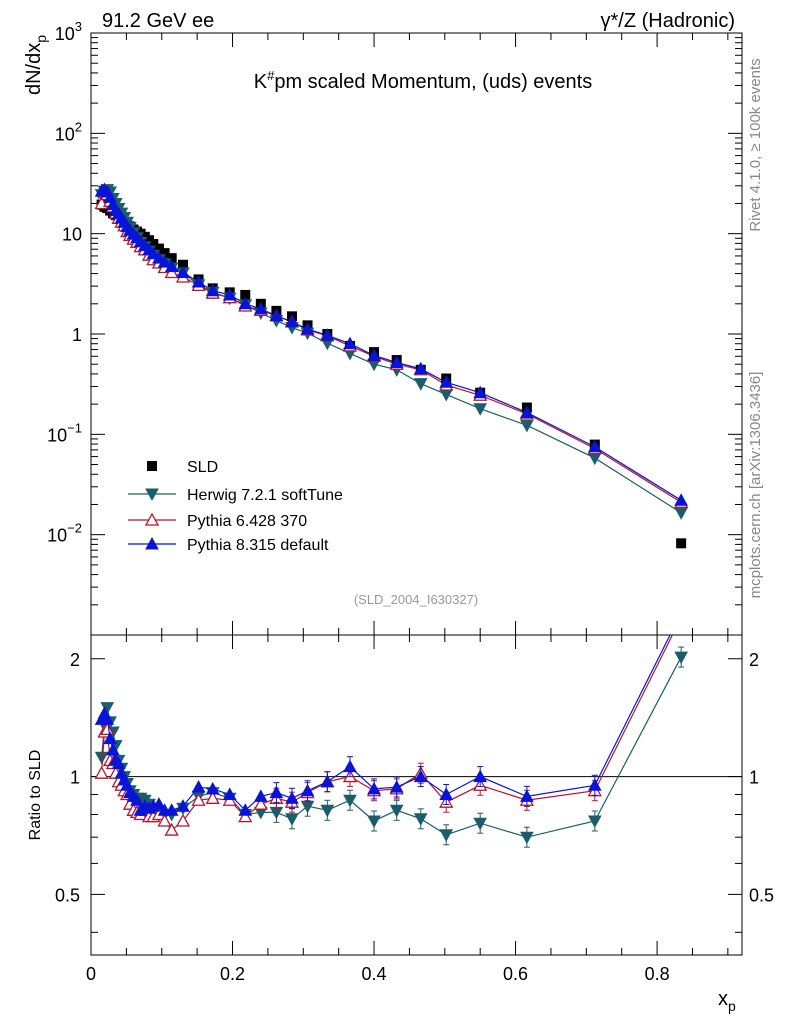  Describe the element at coordinates (158, 21) in the screenshot. I see `header-left: 91.2 GeV ee` at that location.